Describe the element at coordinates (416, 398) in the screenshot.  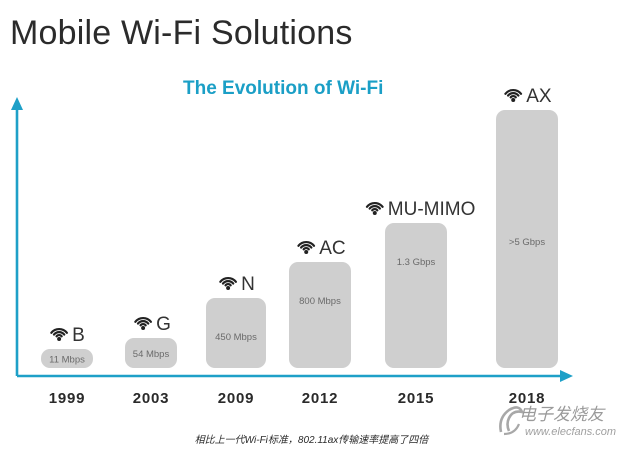
I see `x-tick-label: 2015` at that location.